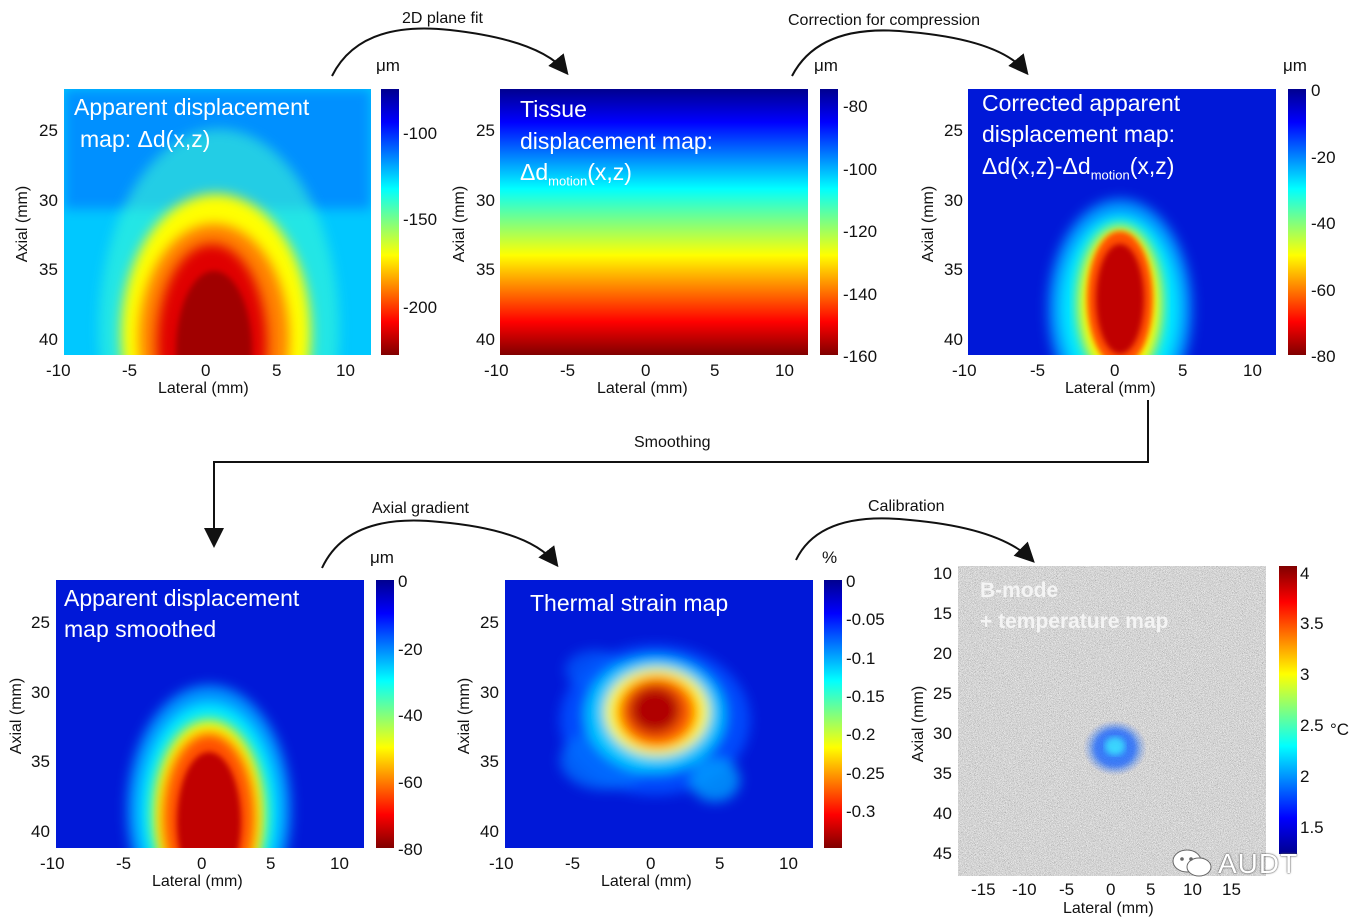 The height and width of the screenshot is (922, 1357). I want to click on panel4-ytick: 30, so click(40, 692).